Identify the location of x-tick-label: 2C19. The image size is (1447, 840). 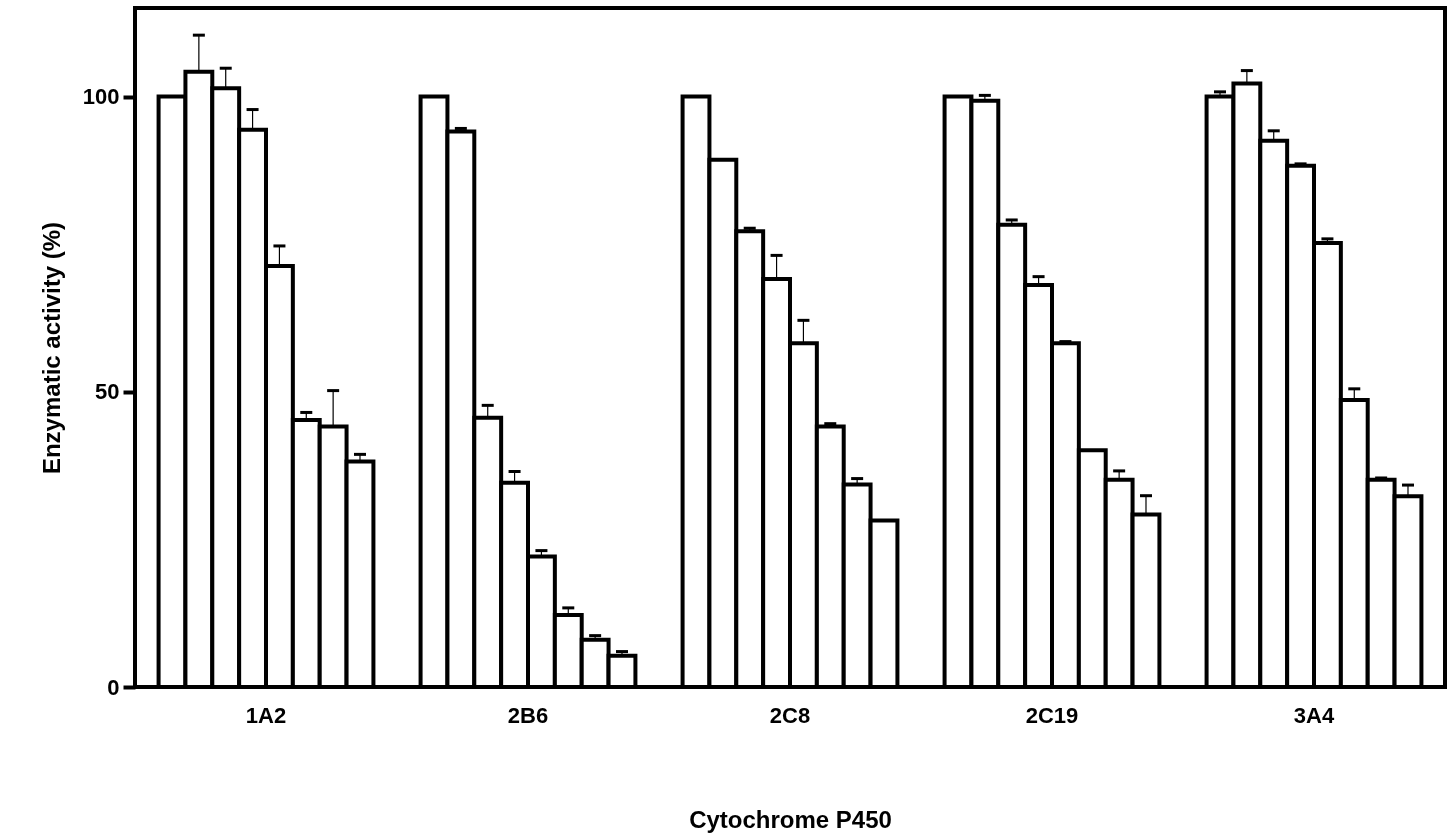
(1052, 715).